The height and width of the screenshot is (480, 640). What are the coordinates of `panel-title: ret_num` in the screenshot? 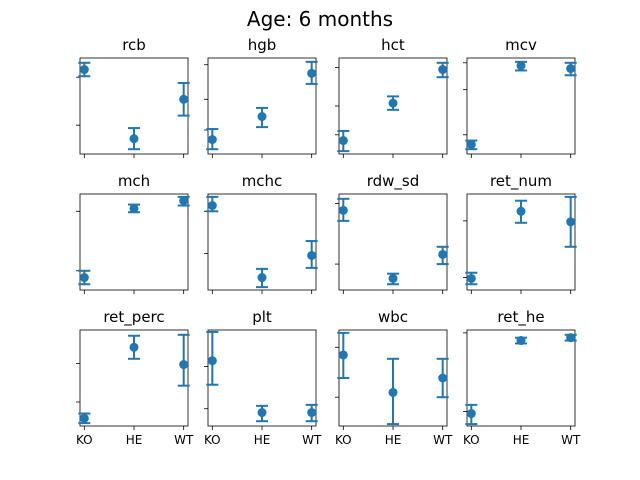 It's located at (521, 181).